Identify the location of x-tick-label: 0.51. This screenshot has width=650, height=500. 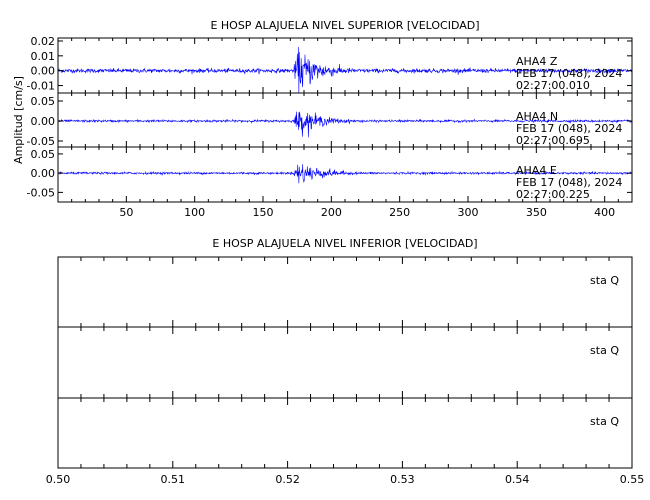
(173, 479).